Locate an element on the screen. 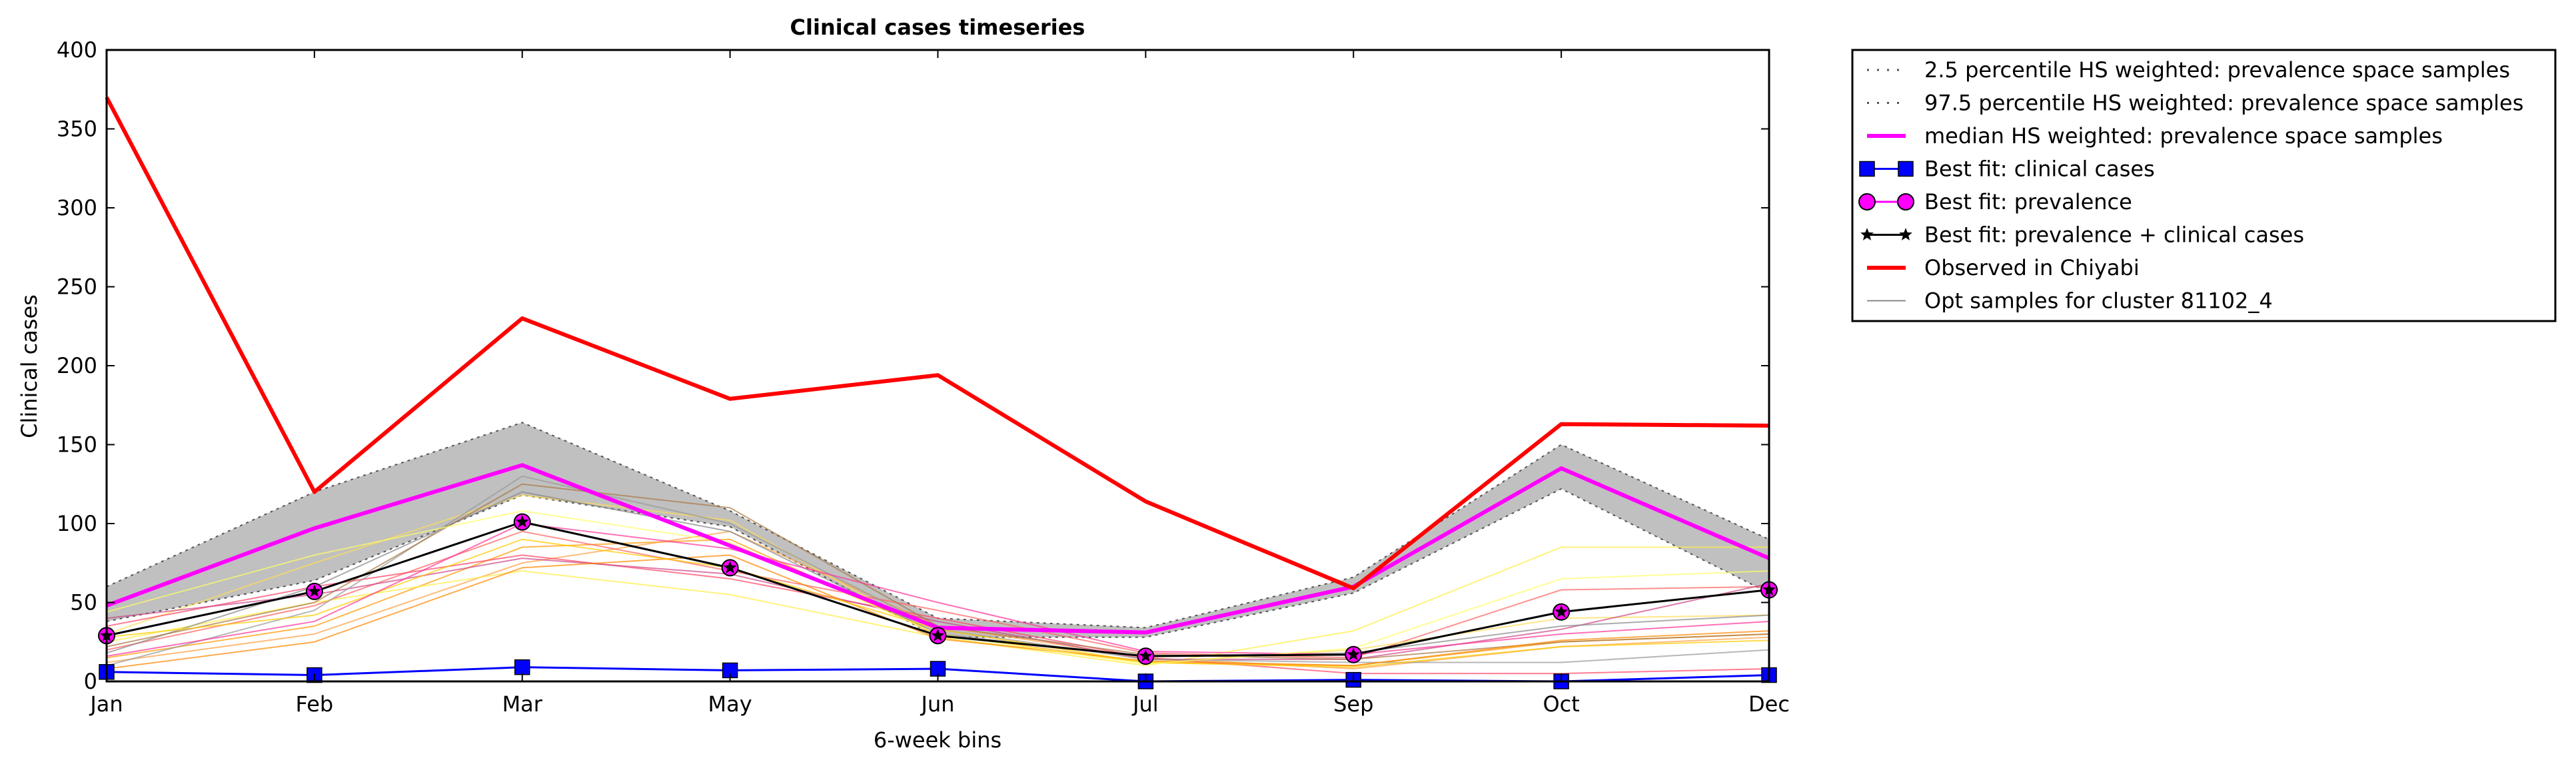  y-tick-label: 350 is located at coordinates (77, 129).